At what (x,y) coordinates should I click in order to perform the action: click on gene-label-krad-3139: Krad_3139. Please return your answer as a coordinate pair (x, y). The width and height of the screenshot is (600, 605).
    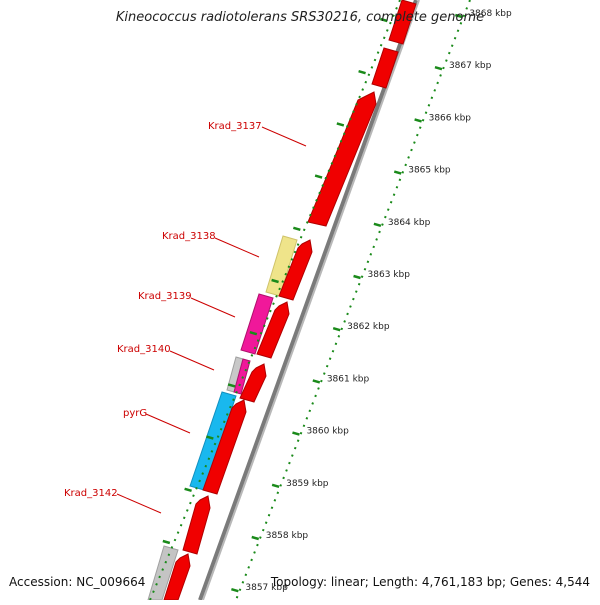
    Looking at the image, I should click on (165, 296).